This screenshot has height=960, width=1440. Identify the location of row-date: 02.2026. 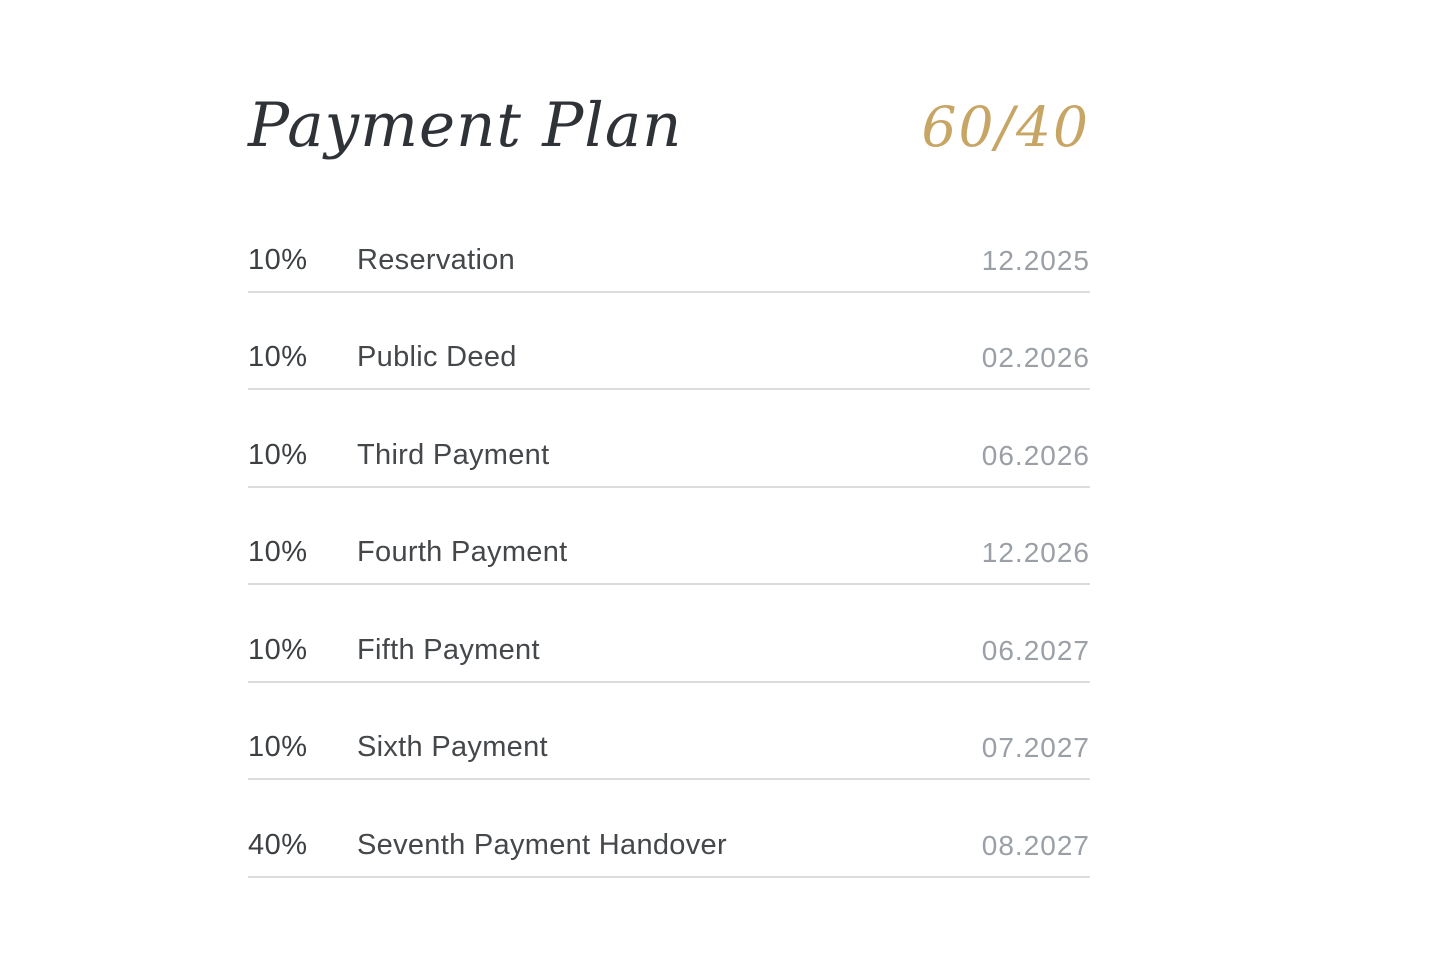
(1035, 357).